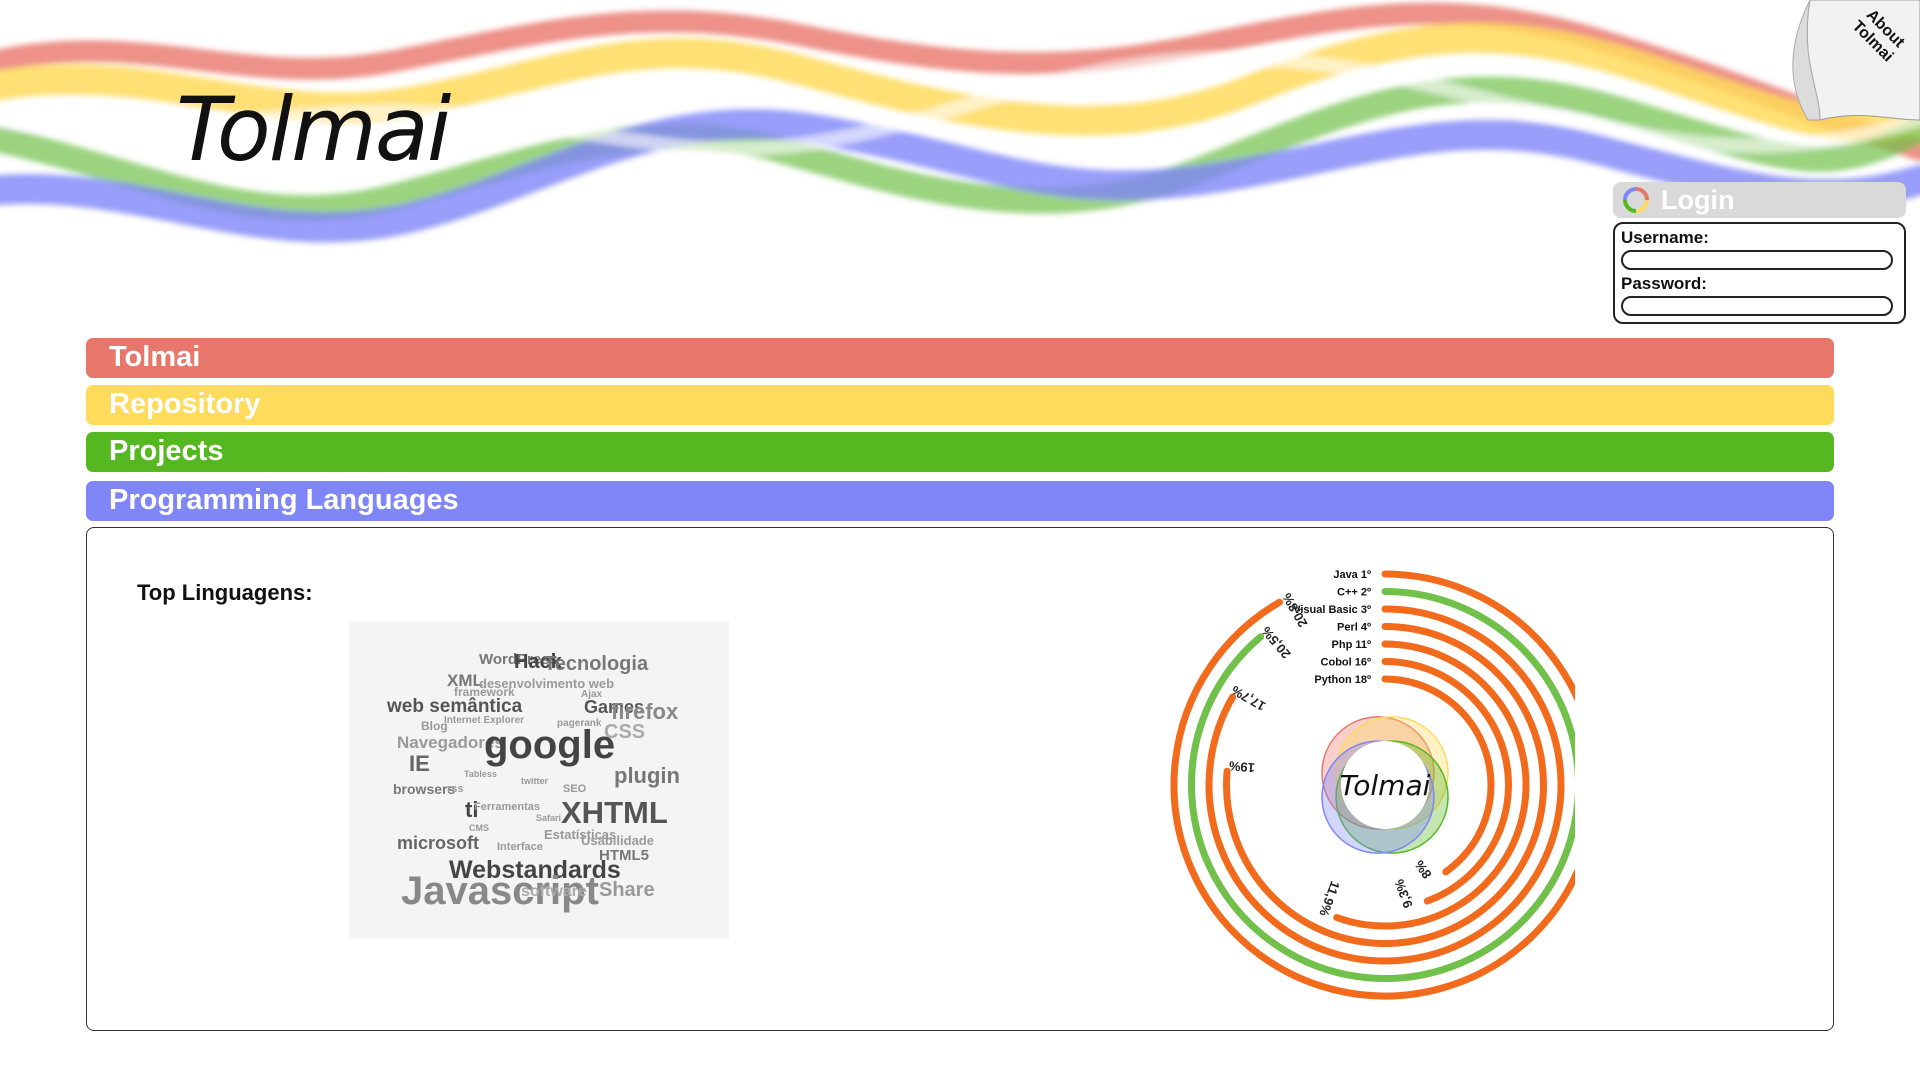 The height and width of the screenshot is (1080, 1920). Describe the element at coordinates (155, 357) in the screenshot. I see `nav-tolmai-label: Tolmai` at that location.